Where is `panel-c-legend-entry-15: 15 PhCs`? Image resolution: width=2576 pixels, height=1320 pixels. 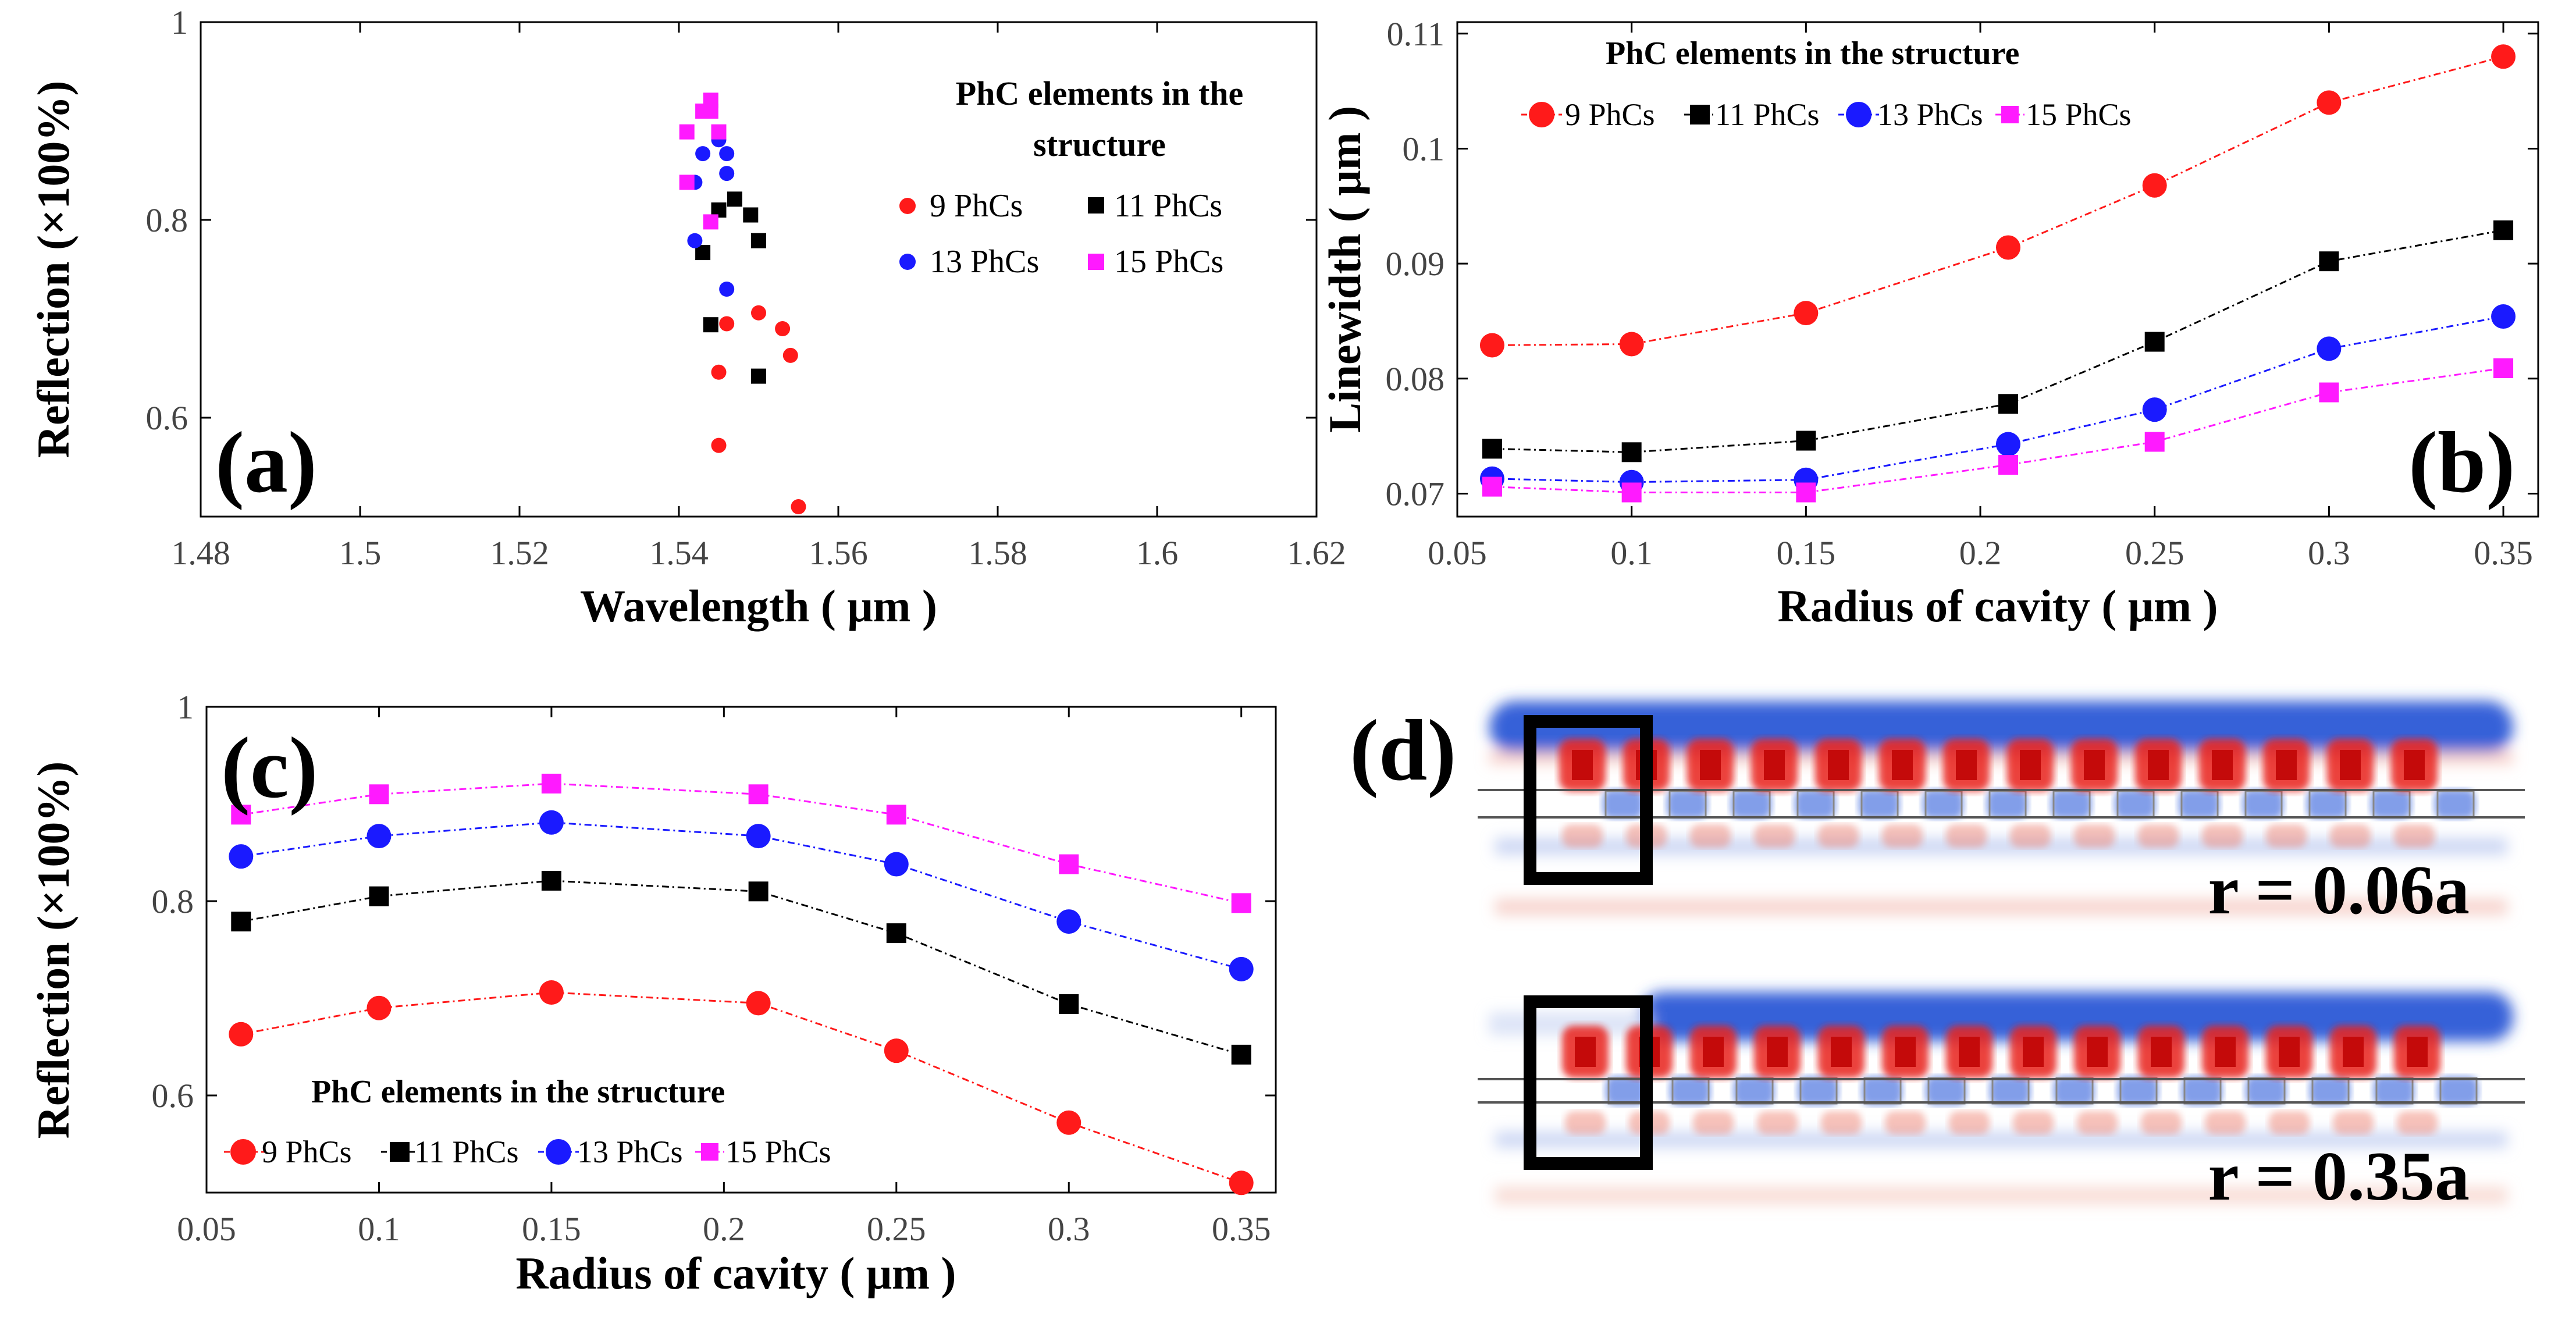 panel-c-legend-entry-15: 15 PhCs is located at coordinates (763, 1151).